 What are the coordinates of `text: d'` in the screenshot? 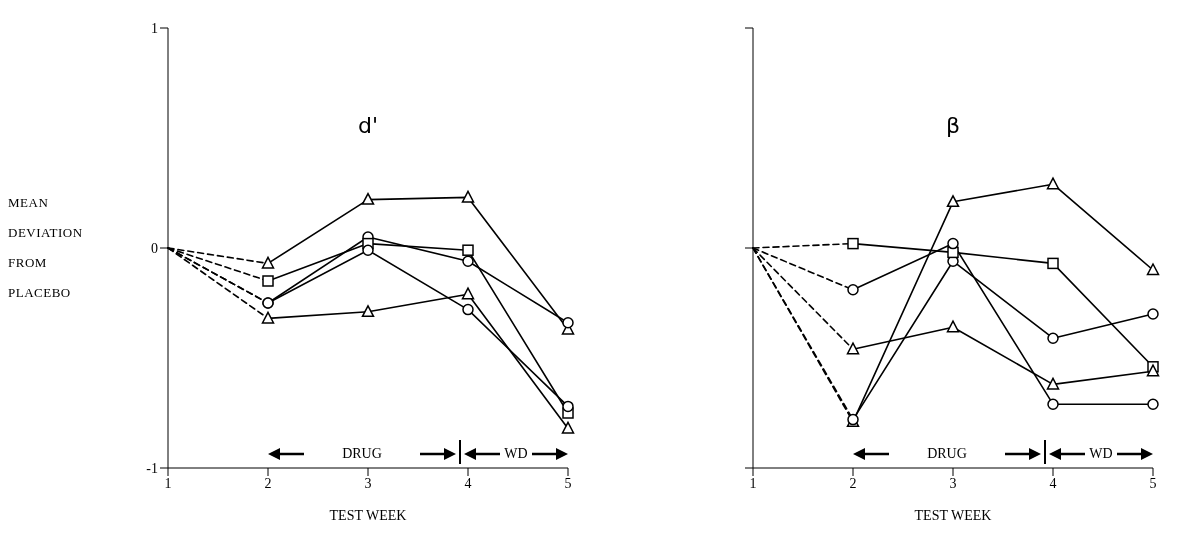 It's located at (368, 125).